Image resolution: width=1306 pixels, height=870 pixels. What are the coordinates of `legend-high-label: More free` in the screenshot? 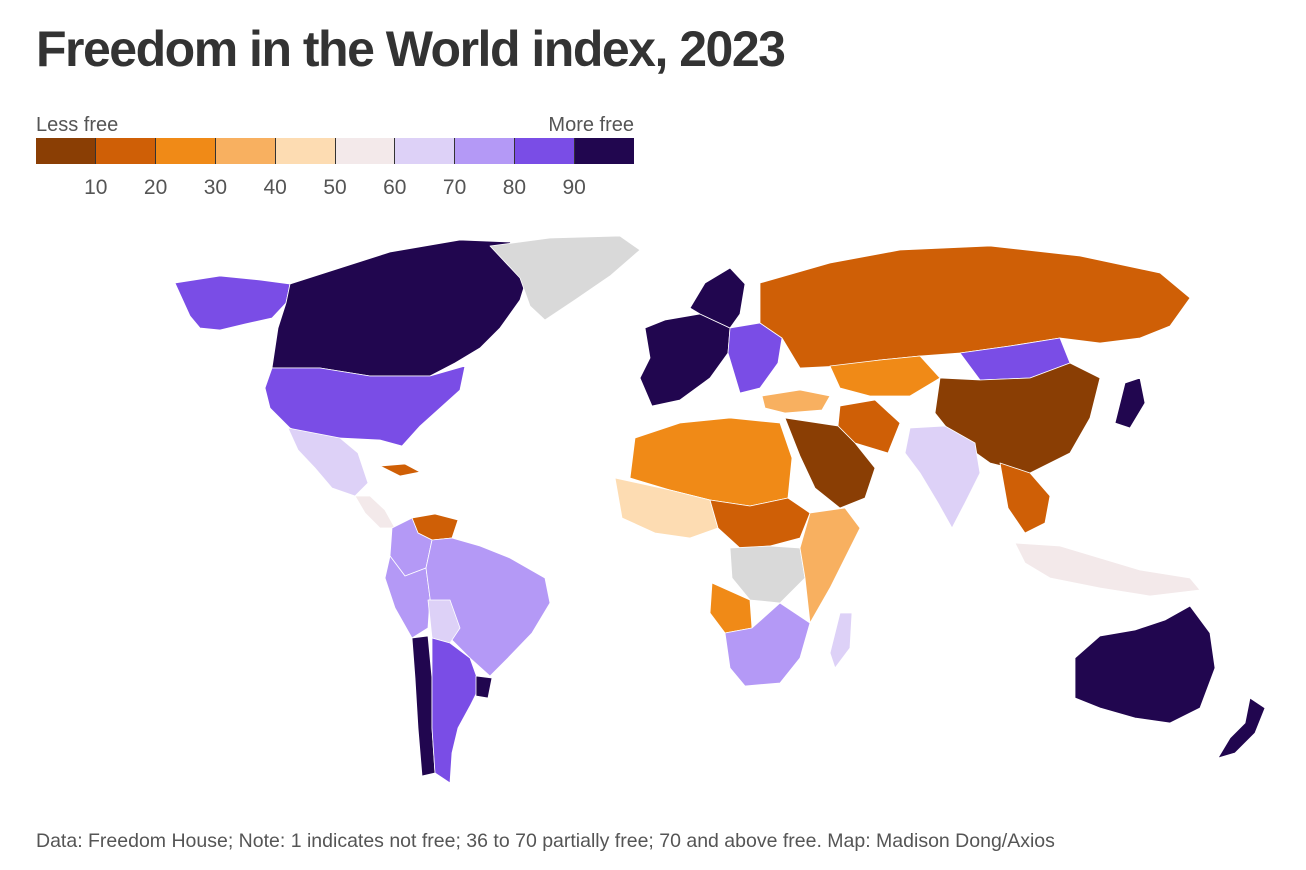 It's located at (591, 125).